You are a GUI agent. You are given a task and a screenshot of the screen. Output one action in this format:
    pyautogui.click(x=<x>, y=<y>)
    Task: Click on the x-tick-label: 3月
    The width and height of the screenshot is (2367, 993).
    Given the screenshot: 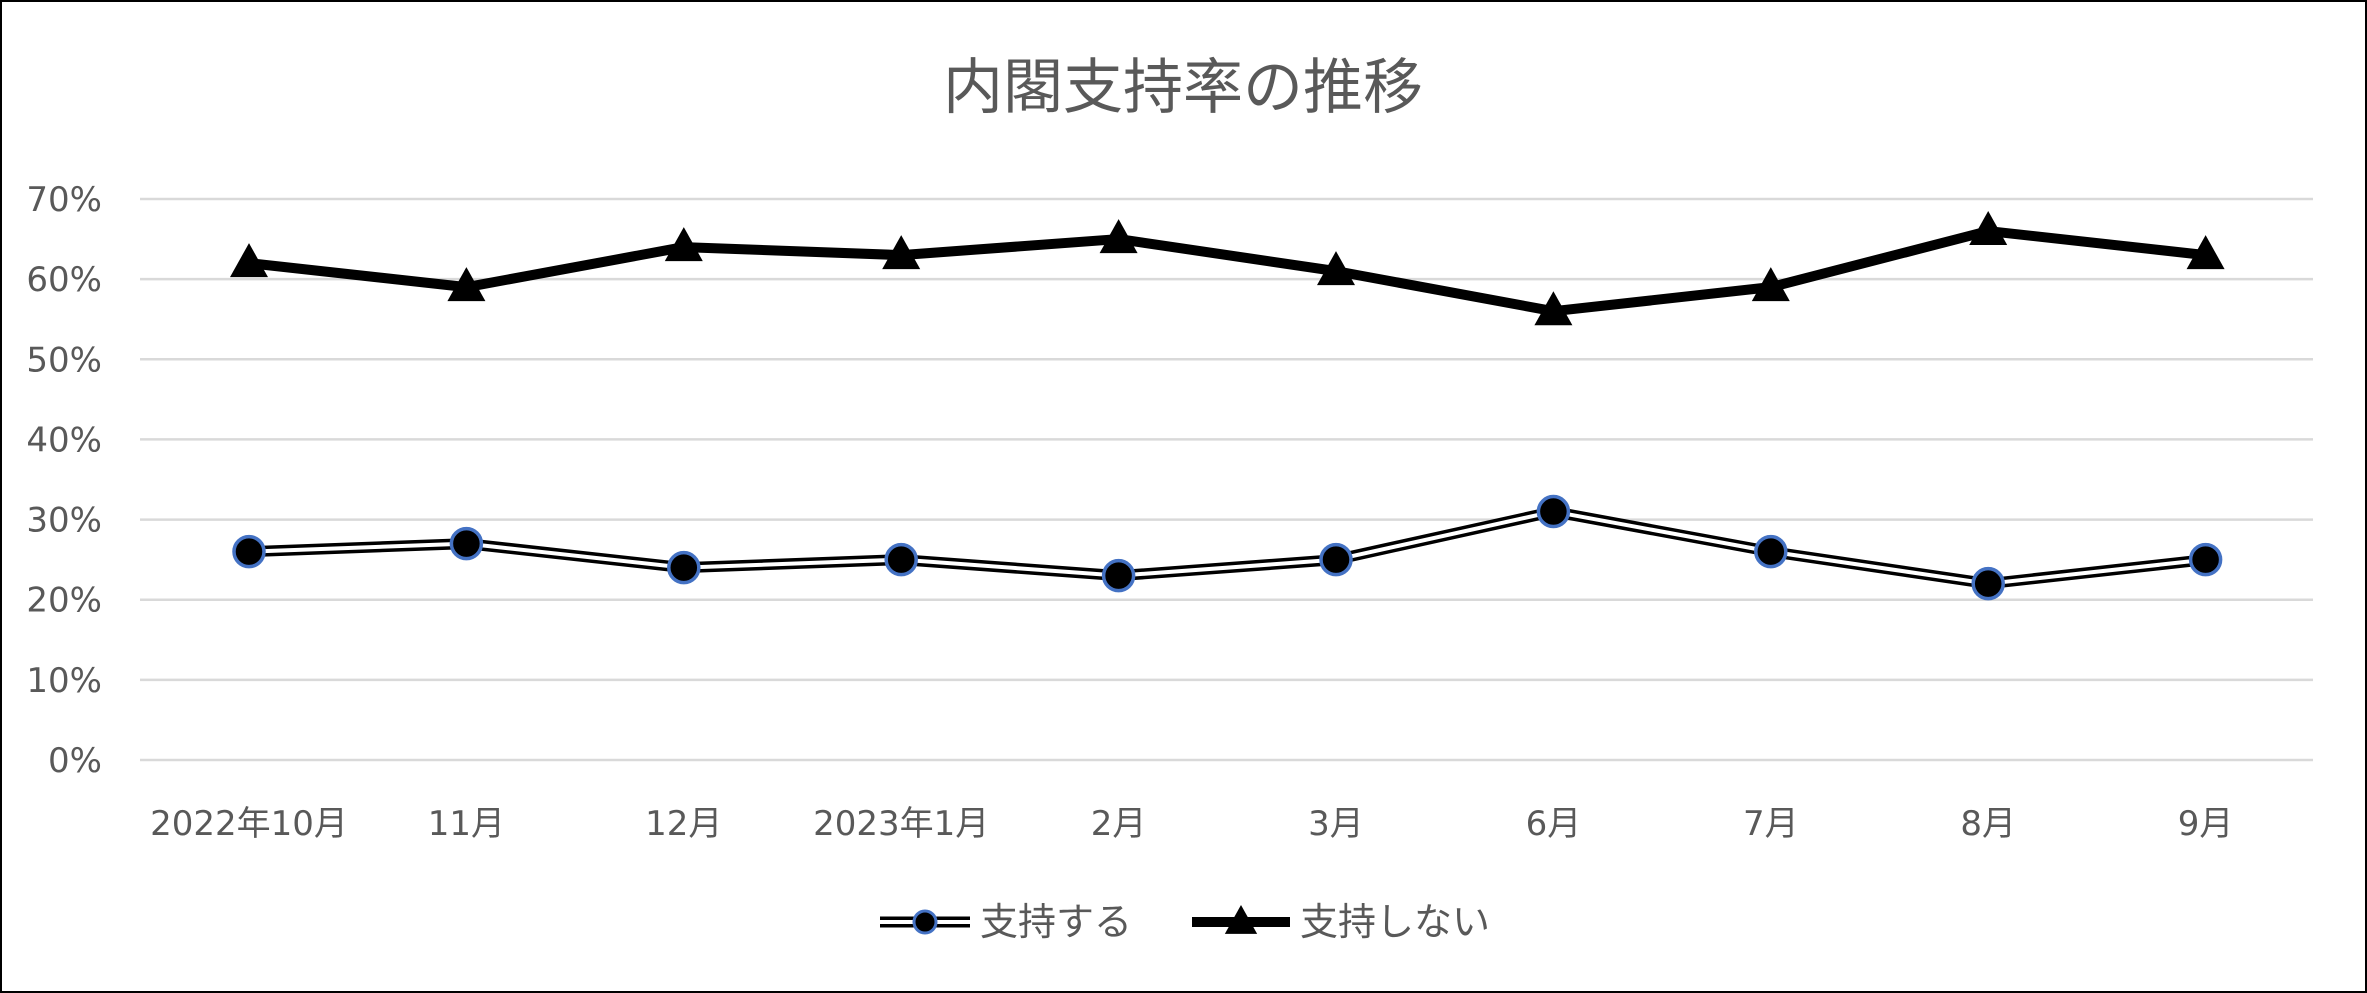 What is the action you would take?
    pyautogui.click(x=1336, y=824)
    